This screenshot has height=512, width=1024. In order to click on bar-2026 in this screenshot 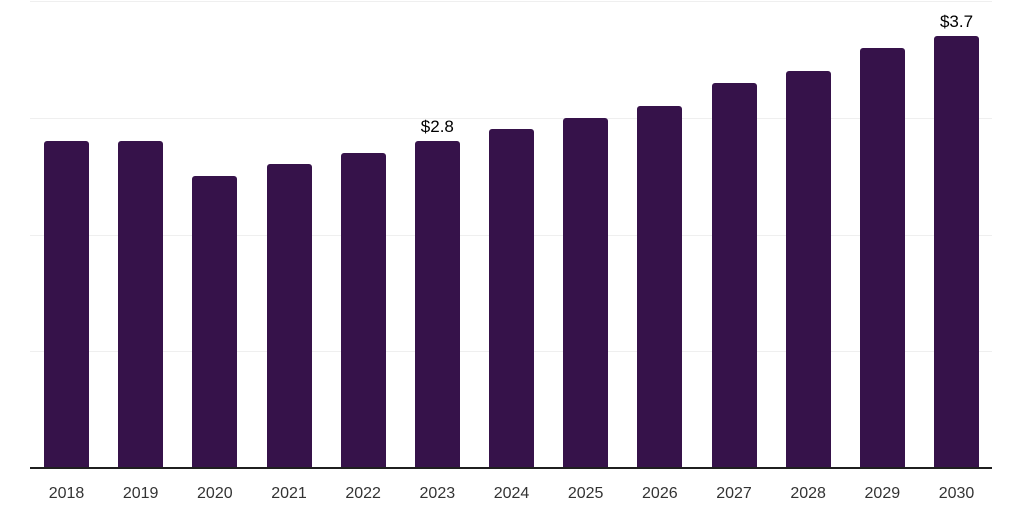, I will do `click(660, 287)`.